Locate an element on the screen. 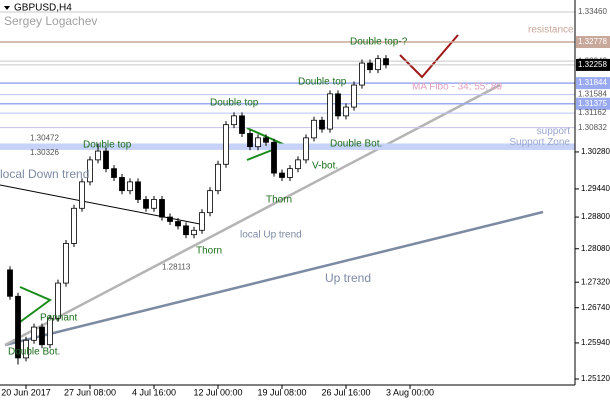 Image resolution: width=610 pixels, height=405 pixels. level-label: 1.32258 is located at coordinates (592, 64).